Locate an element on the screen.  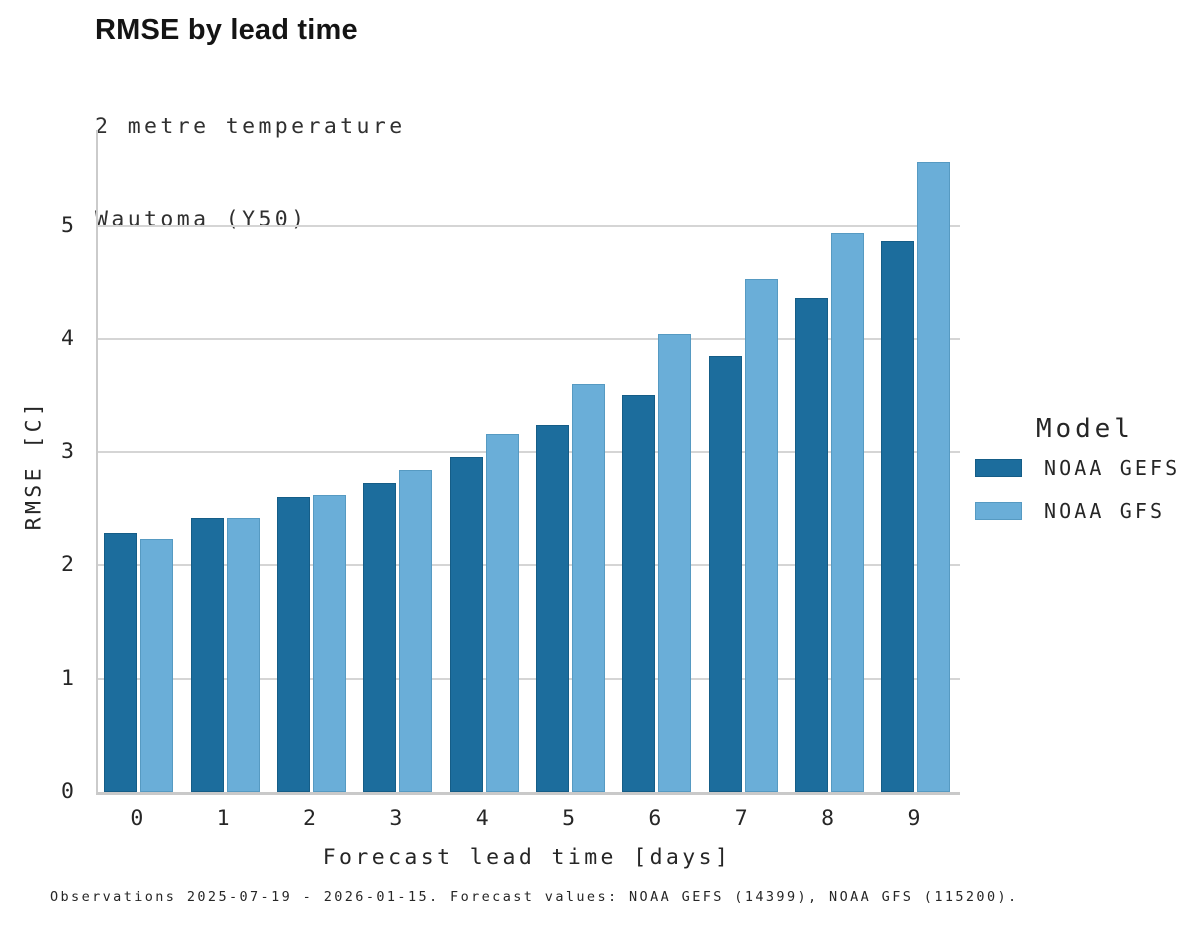
chart-title: RMSE by lead time is located at coordinates (226, 30).